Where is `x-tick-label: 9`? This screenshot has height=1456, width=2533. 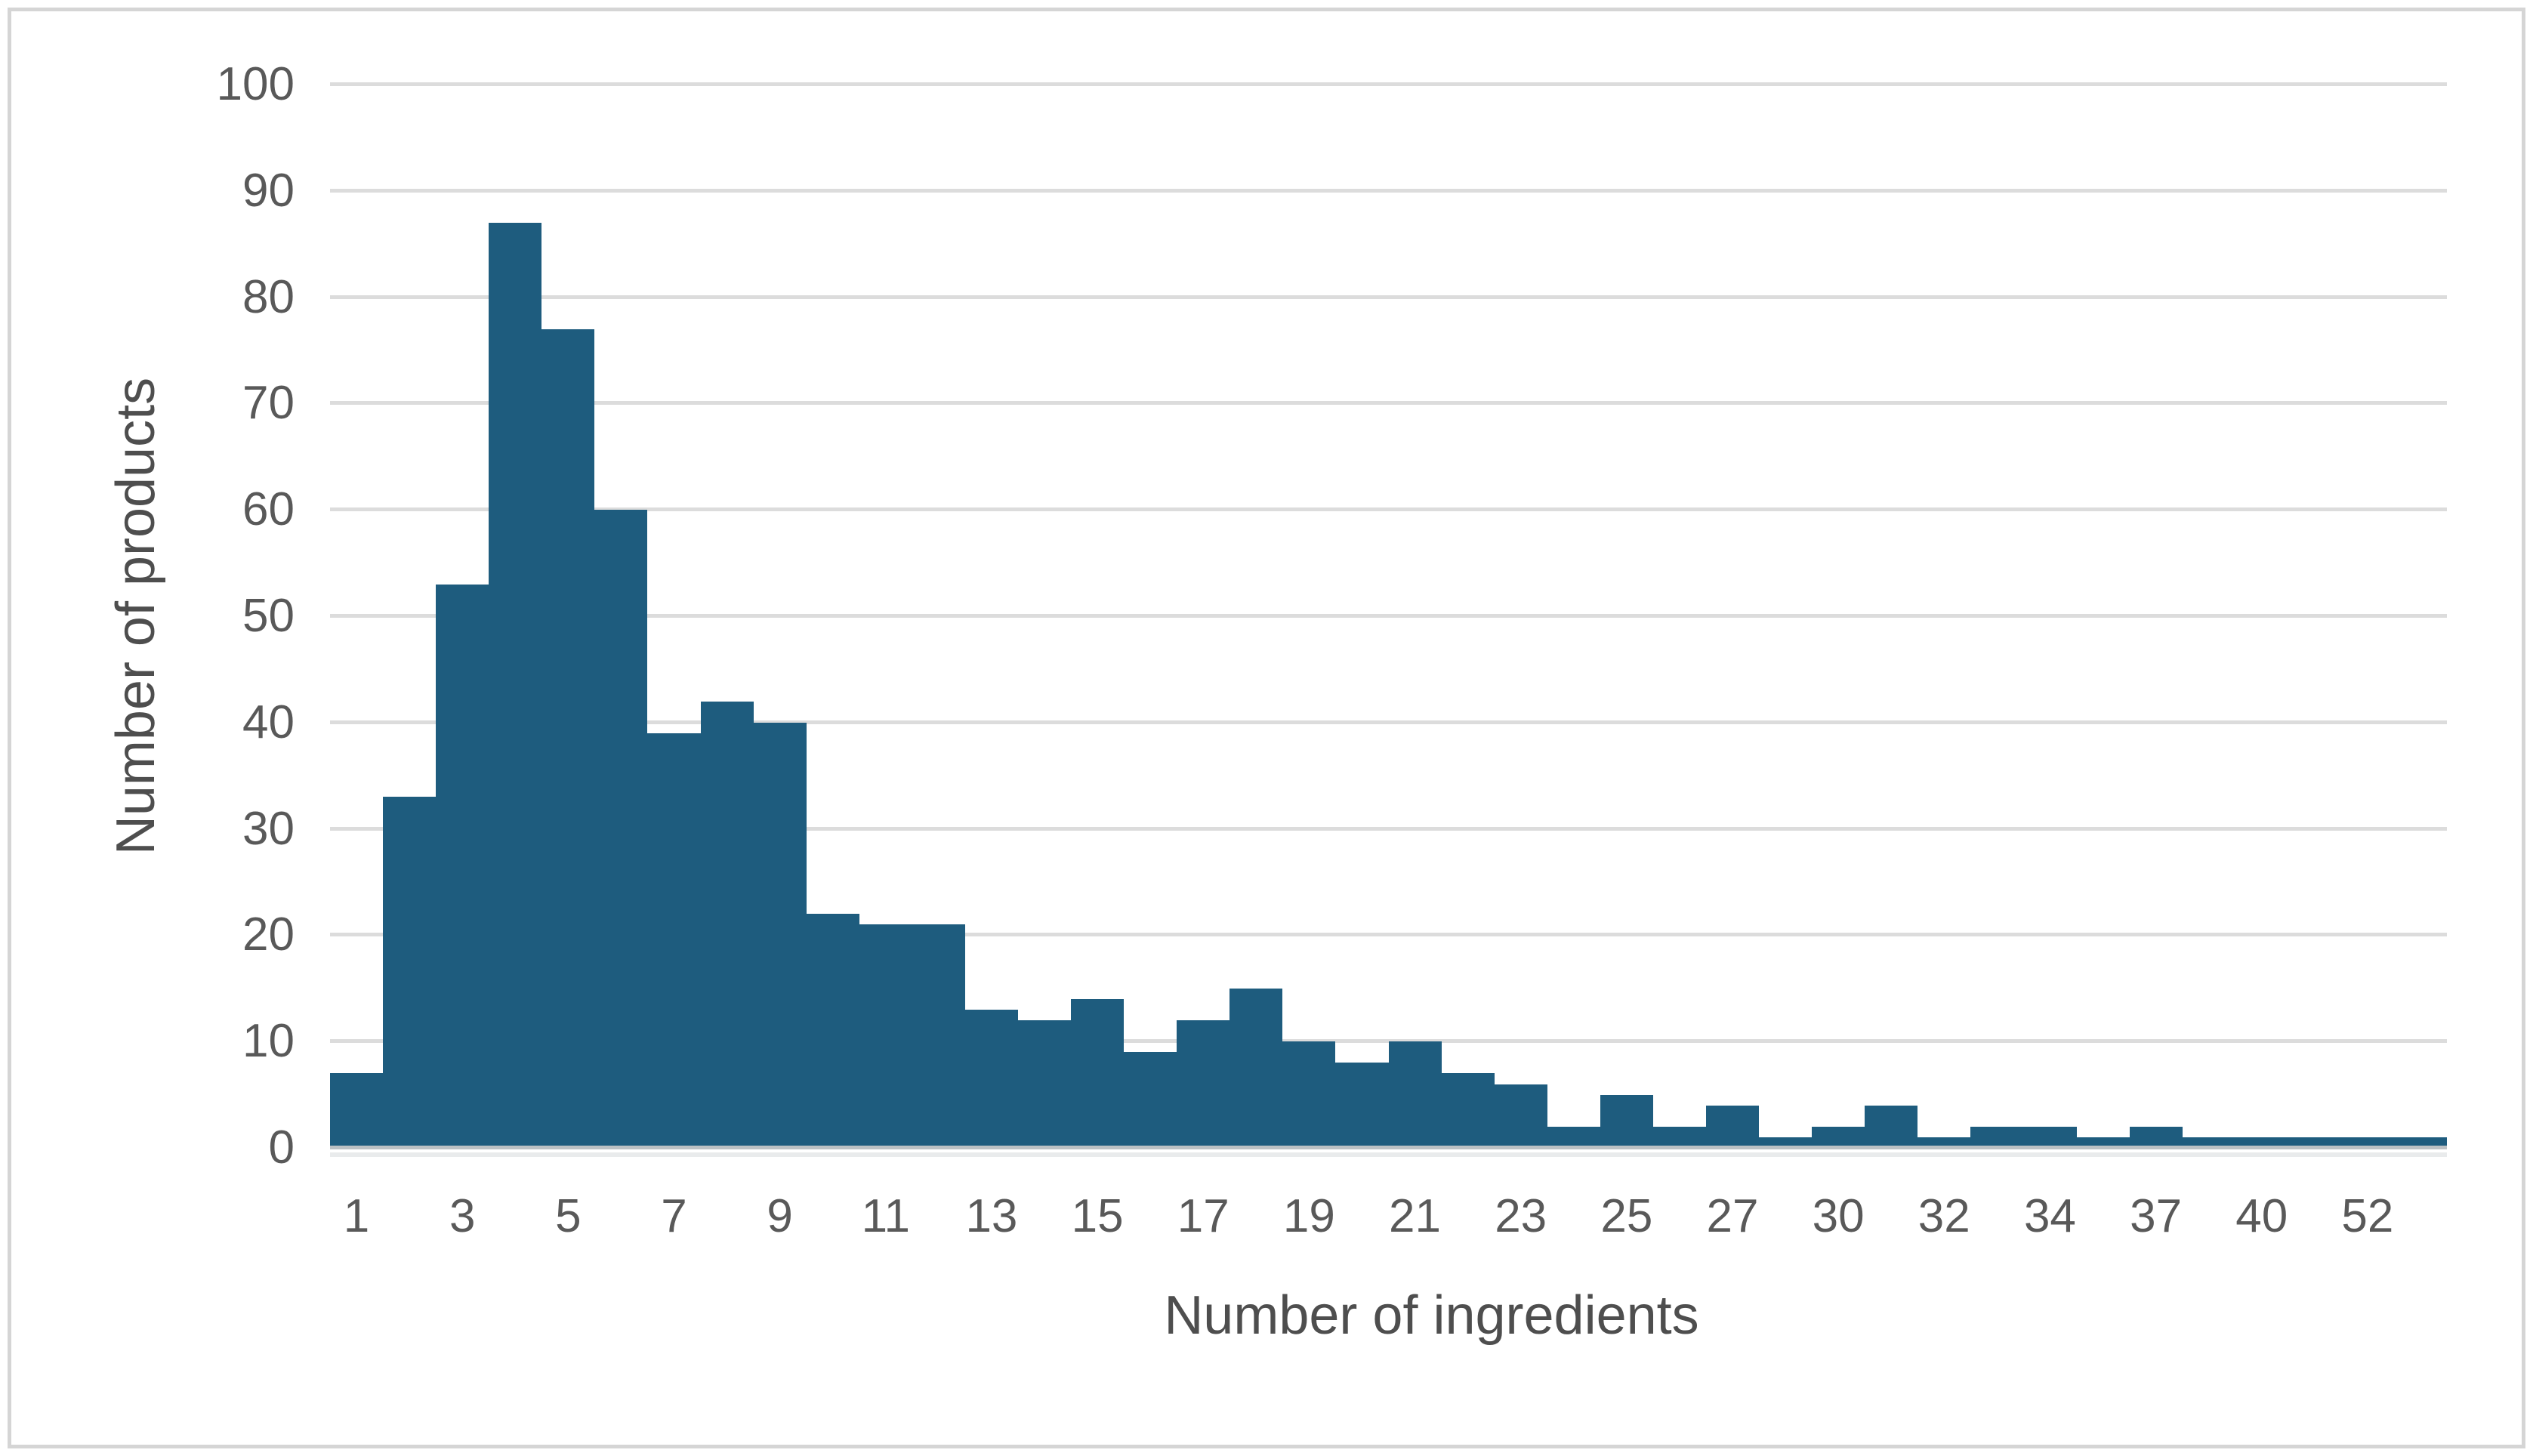
x-tick-label: 9 is located at coordinates (780, 1216).